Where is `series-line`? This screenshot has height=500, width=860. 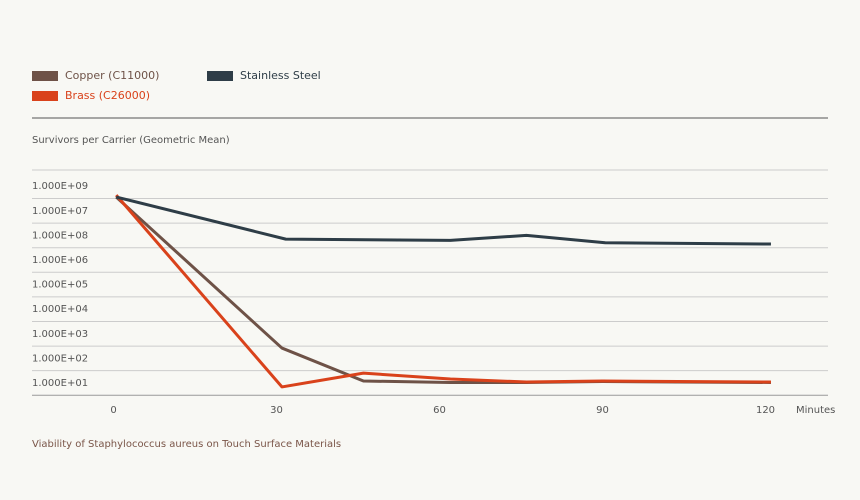 series-line is located at coordinates (443, 220).